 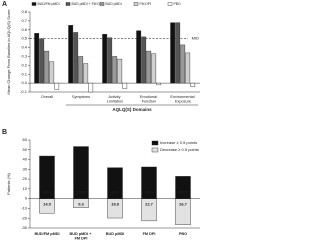 What do you see at coordinates (81, 236) in the screenshot?
I see `x-tick-label: BUD pMDI + FM DPI` at bounding box center [81, 236].